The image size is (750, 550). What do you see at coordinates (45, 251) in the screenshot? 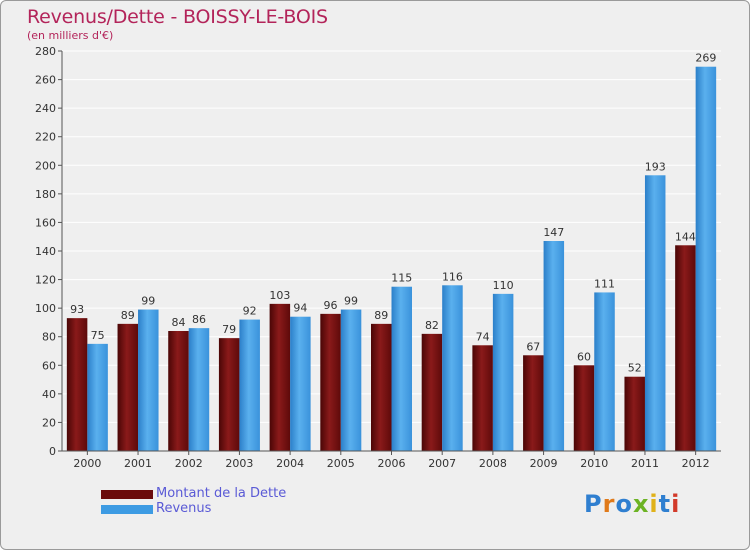
I see `y-tick-label: 140` at bounding box center [45, 251].